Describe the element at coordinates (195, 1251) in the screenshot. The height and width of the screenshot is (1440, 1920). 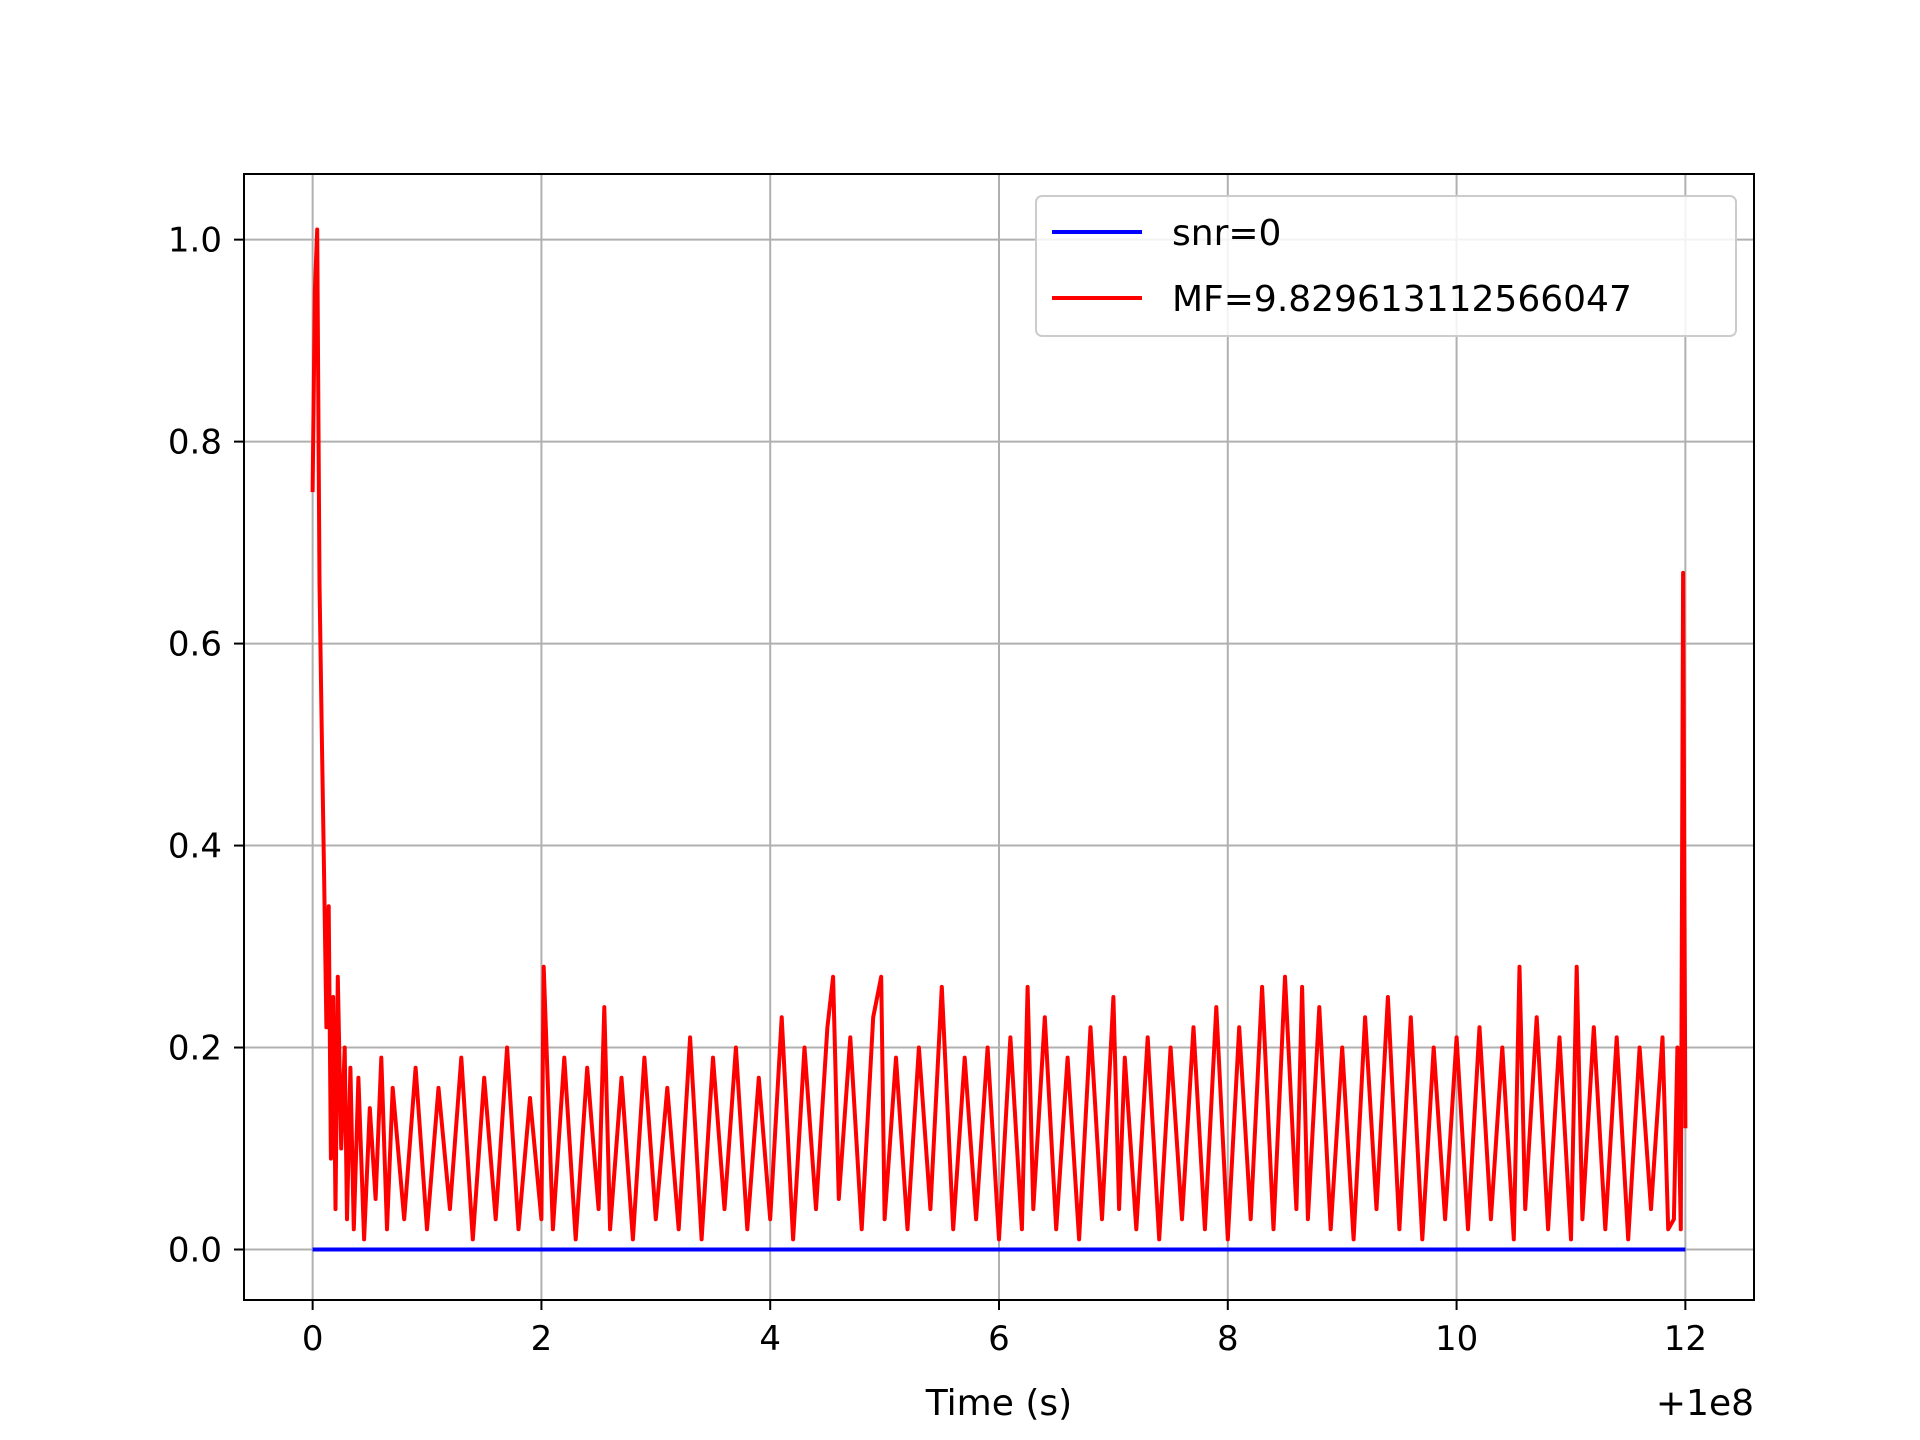
I see `y-tick-label-0: 0.0` at that location.